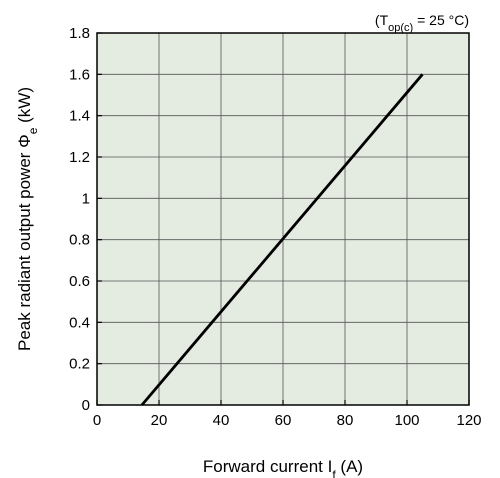 The width and height of the screenshot is (500, 478). I want to click on x-axis-title-text: Forward current I, so click(267, 466).